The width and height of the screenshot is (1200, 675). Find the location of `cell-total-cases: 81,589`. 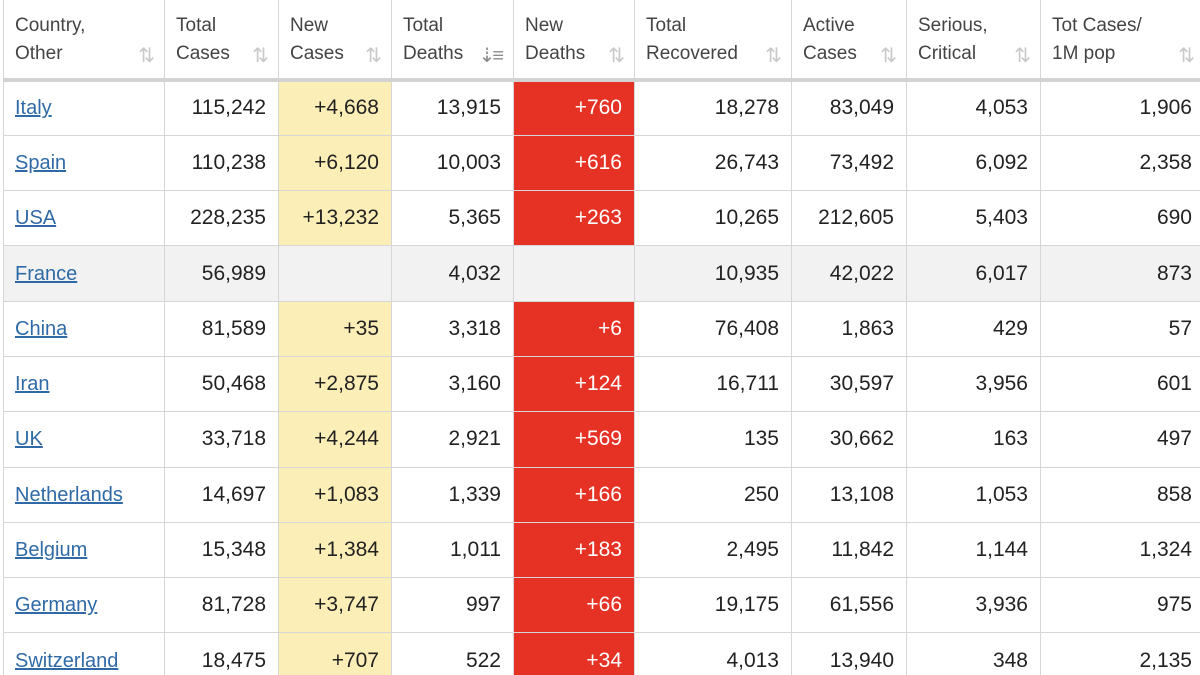

cell-total-cases: 81,589 is located at coordinates (221, 328).